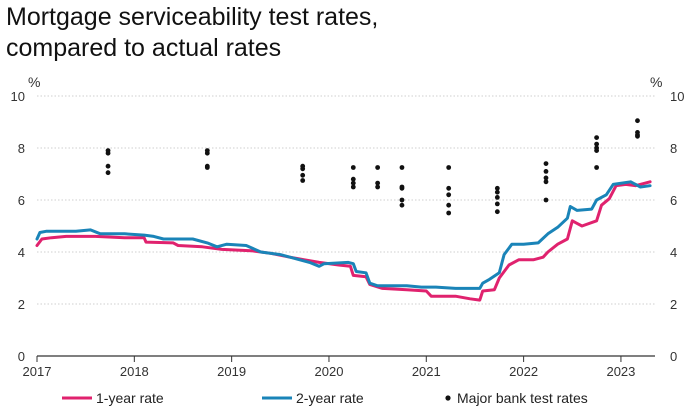  I want to click on y-axis-right-ticks: 0 2 4 6 8 10, so click(677, 226).